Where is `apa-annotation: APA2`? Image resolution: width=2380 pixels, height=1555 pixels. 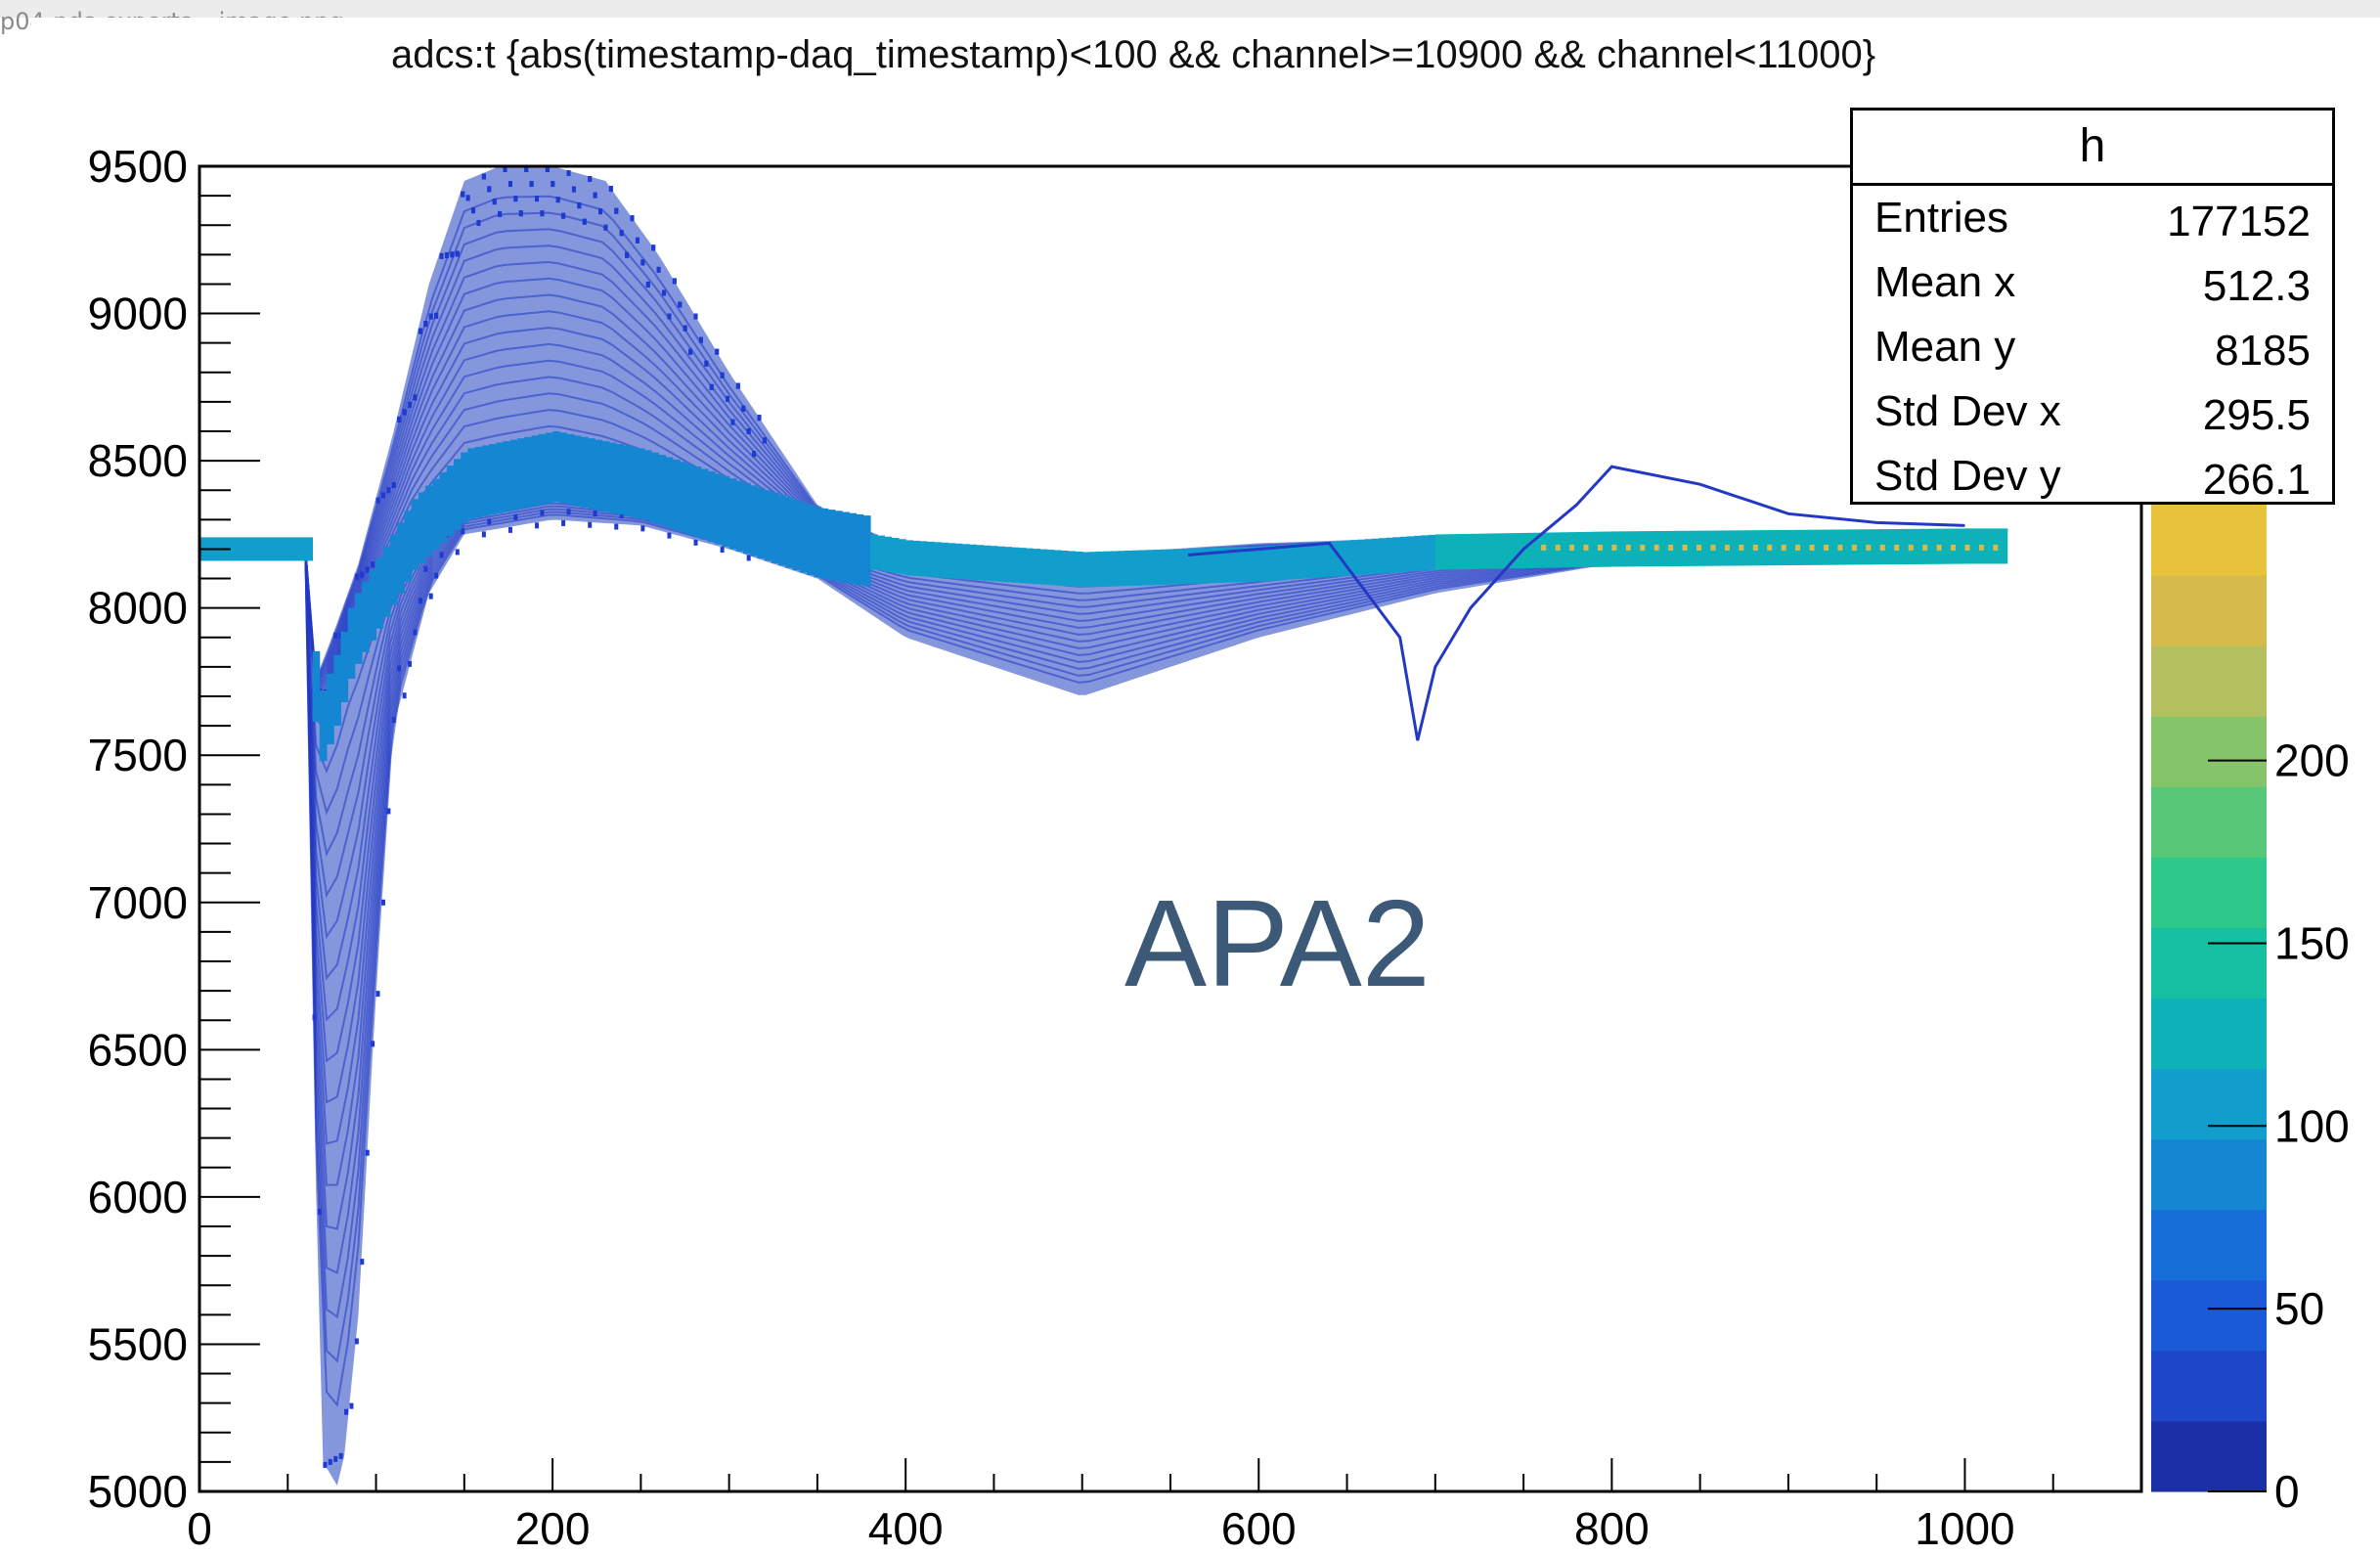 apa-annotation: APA2 is located at coordinates (1277, 943).